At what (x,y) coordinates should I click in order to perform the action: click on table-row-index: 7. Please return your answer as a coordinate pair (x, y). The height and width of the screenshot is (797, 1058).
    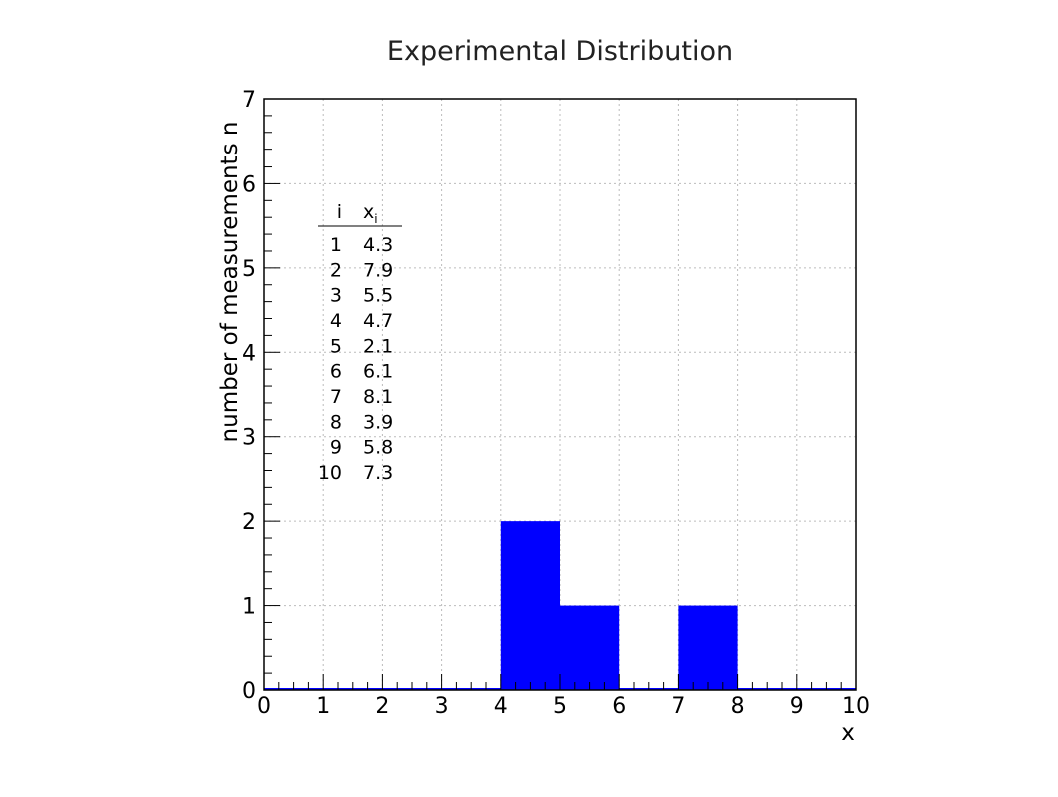
    Looking at the image, I should click on (336, 397).